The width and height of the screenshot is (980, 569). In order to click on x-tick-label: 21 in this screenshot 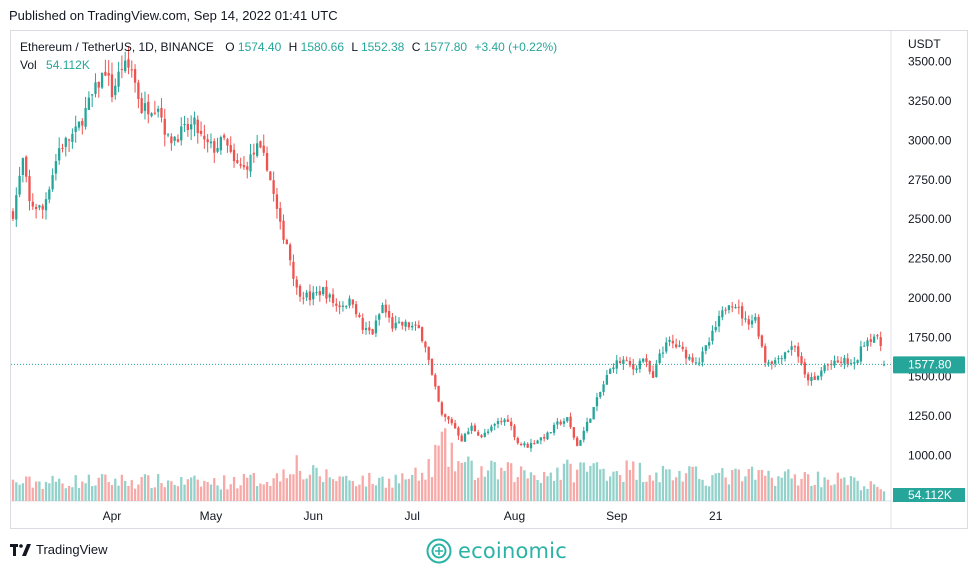, I will do `click(716, 516)`.